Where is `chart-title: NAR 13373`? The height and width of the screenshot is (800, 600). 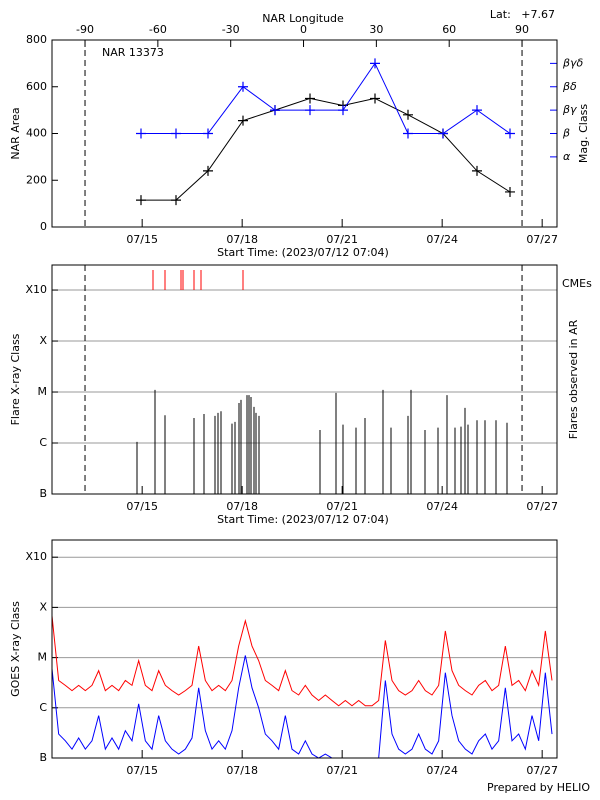 chart-title: NAR 13373 is located at coordinates (133, 52).